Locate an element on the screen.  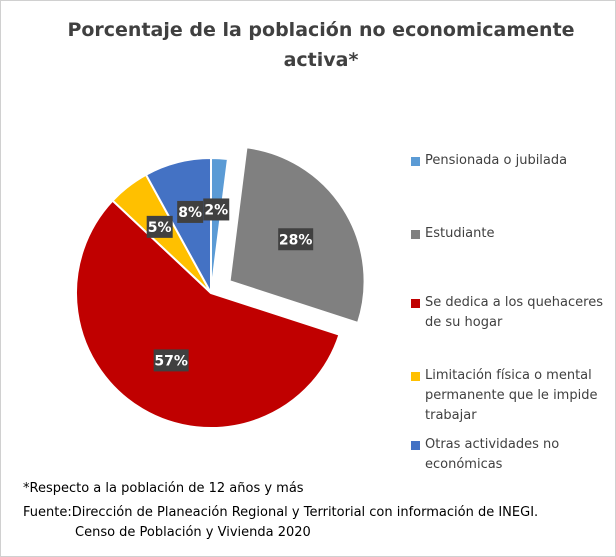
data-label: 28% is located at coordinates (296, 240).